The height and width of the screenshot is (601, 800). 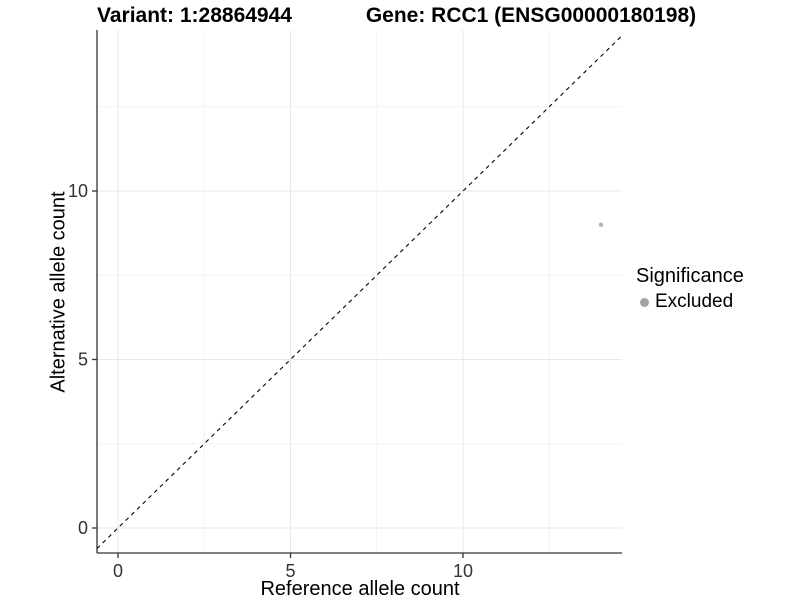 I want to click on excluded-point-icon, so click(x=644, y=302).